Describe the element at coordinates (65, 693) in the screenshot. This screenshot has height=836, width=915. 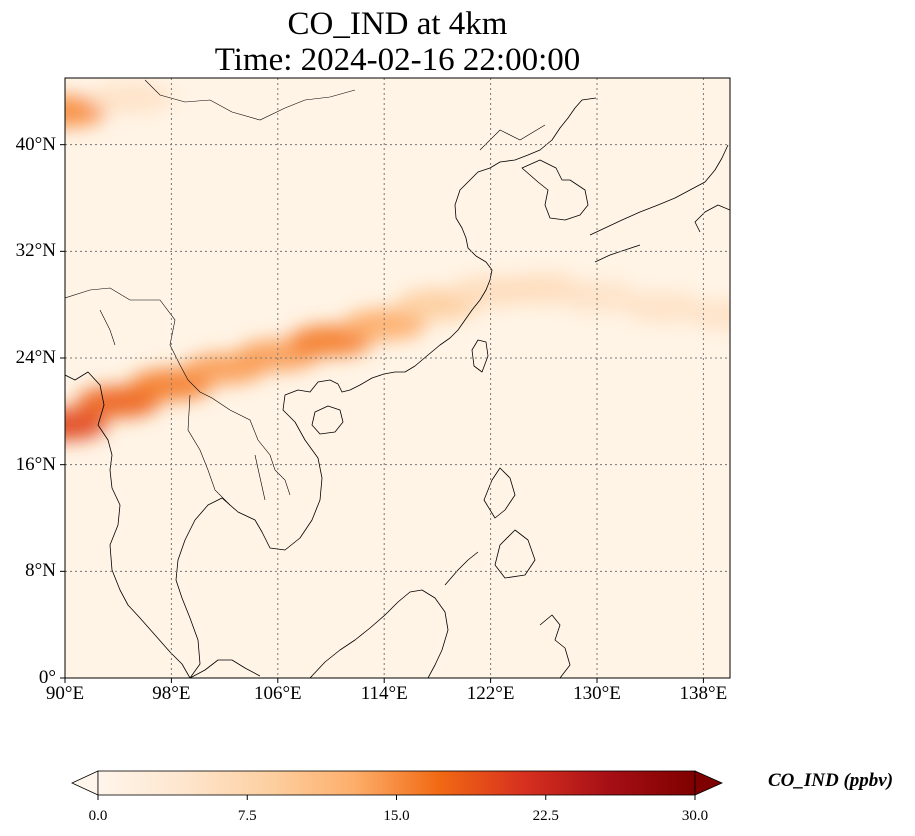
I see `lon-tick-label: 90°E` at that location.